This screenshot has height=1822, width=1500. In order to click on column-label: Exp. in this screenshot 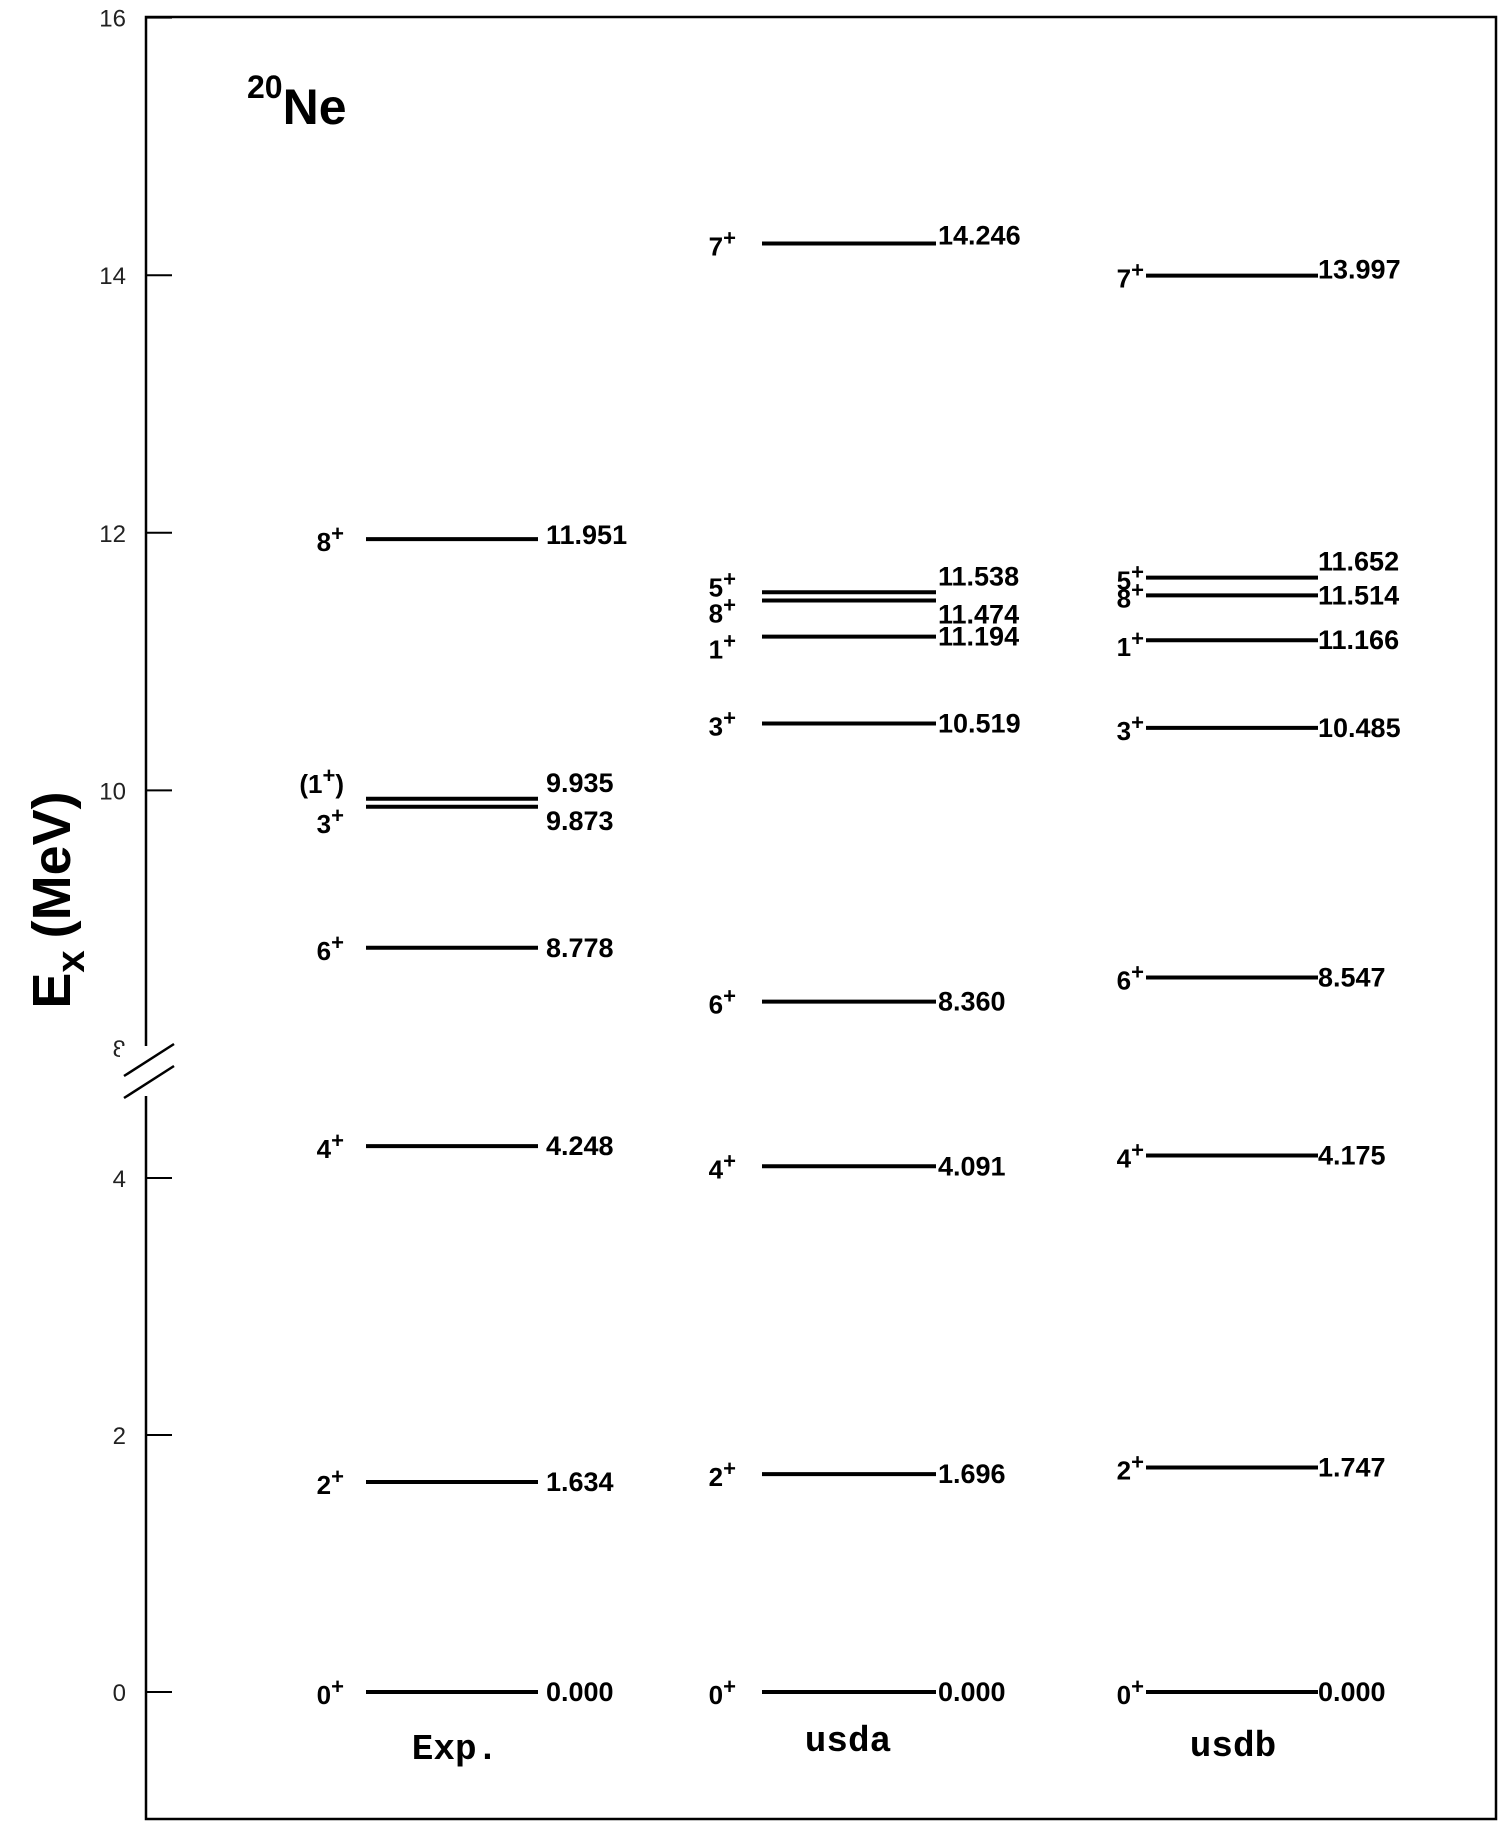, I will do `click(455, 1749)`.